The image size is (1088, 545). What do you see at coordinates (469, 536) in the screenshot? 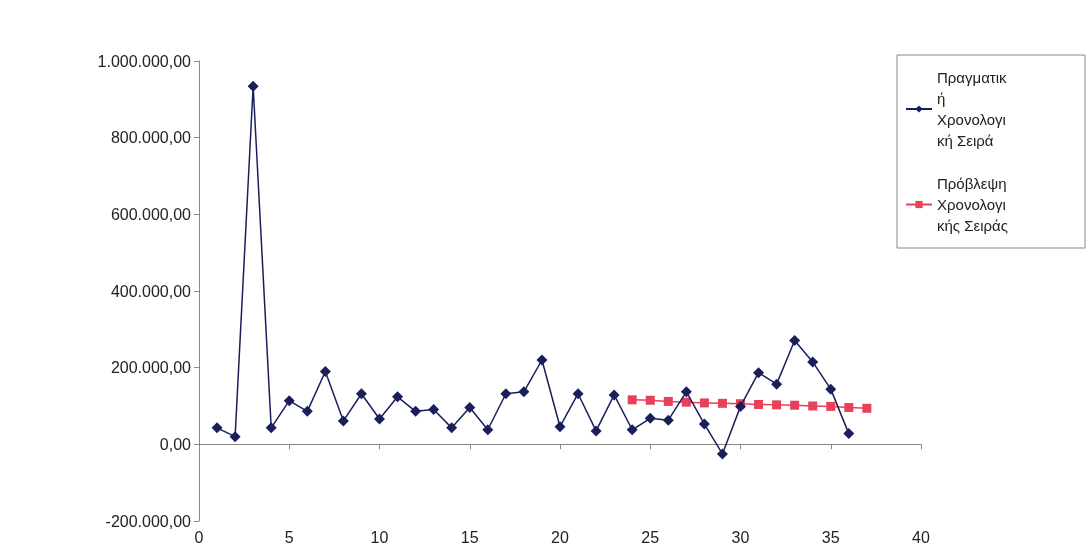
I see `x-tick-label: 15` at bounding box center [469, 536].